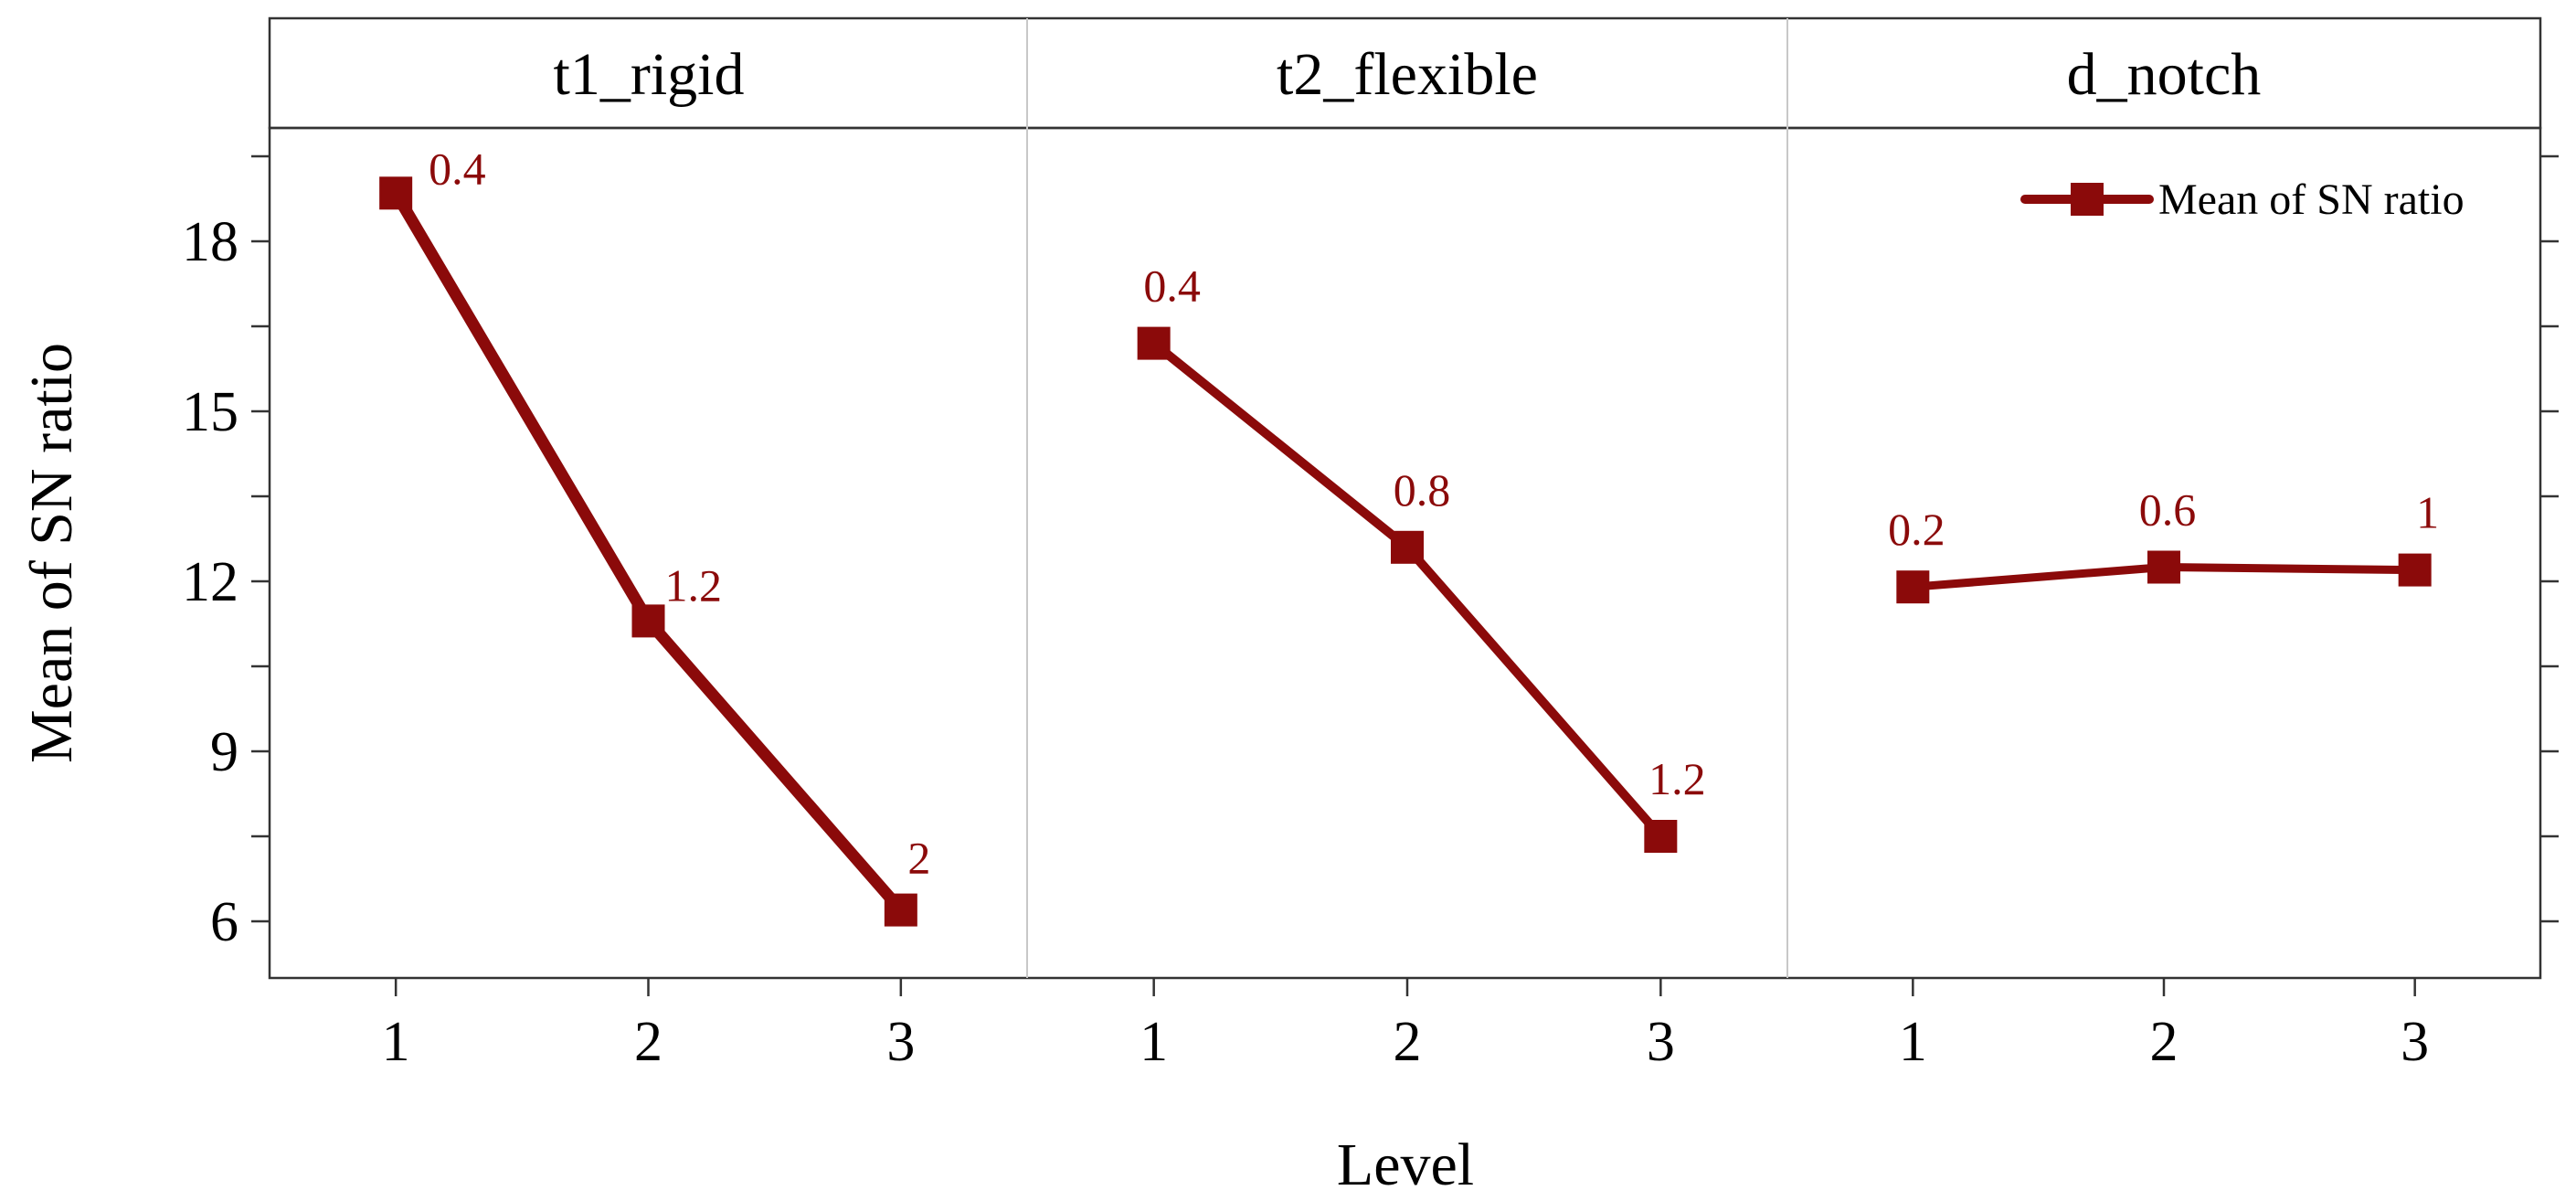 This screenshot has width=2576, height=1201. Describe the element at coordinates (649, 74) in the screenshot. I see `panel-title-t1-rigid: t1_rigid` at that location.